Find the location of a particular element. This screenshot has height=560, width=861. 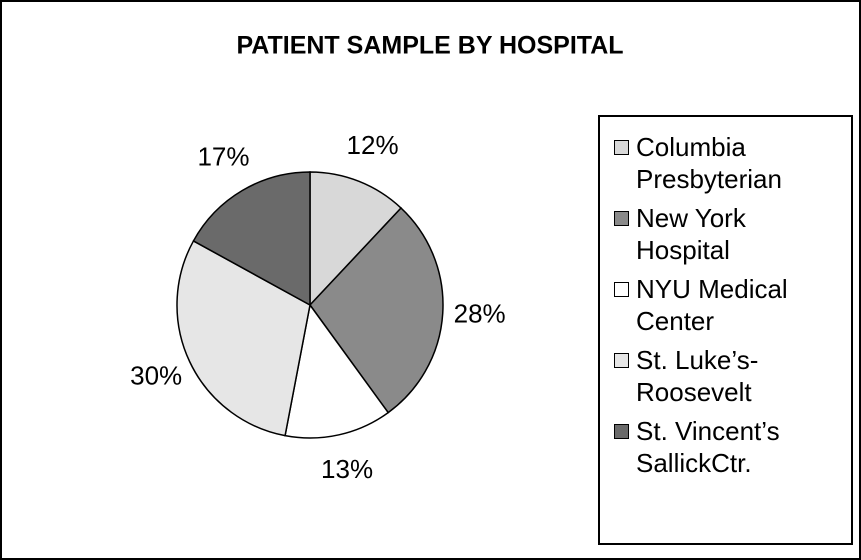

legend-entry: New York Hospital is located at coordinates (732, 234).